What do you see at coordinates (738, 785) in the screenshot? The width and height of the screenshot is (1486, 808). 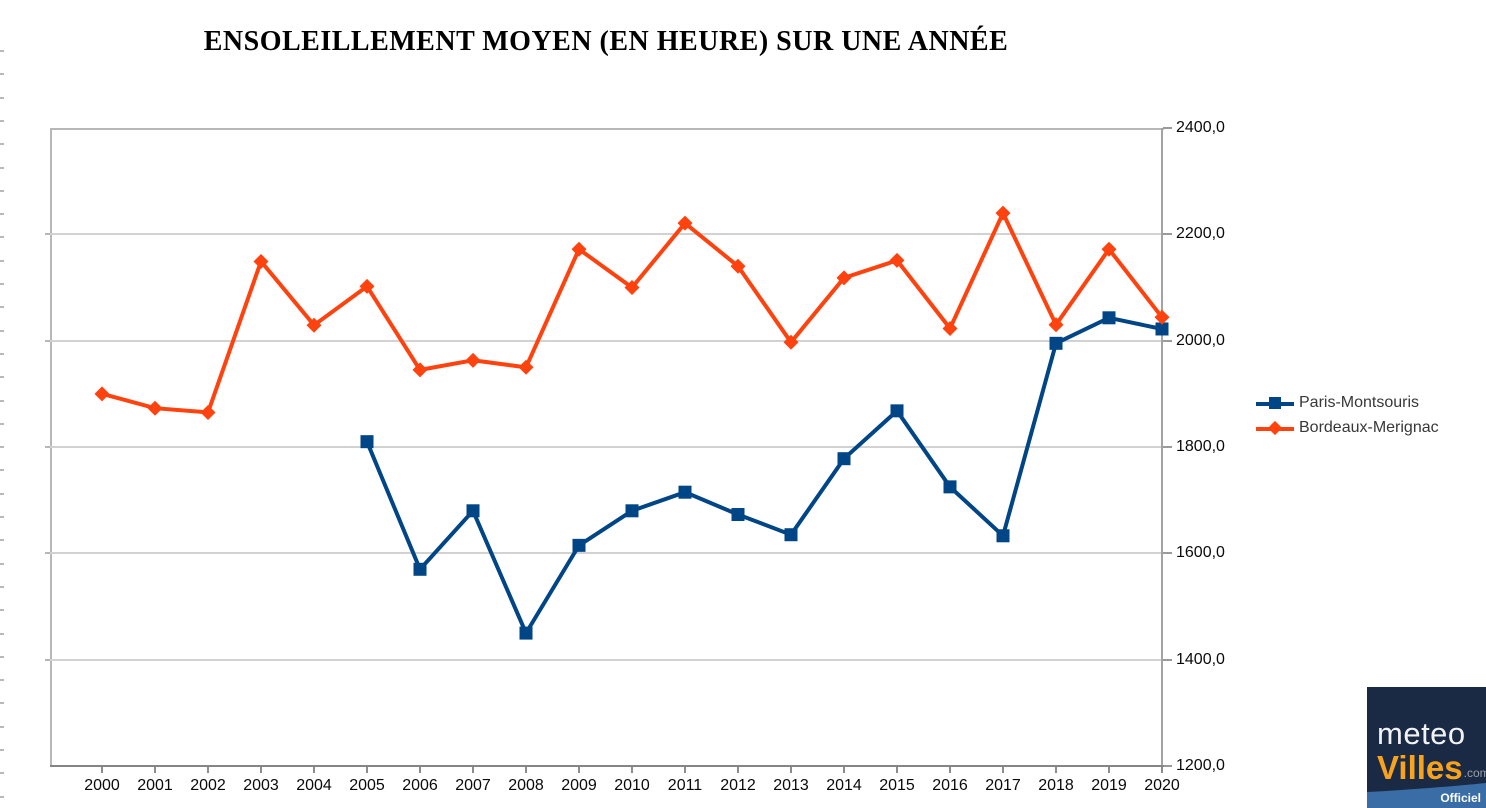 I see `x-axis-label: 2012` at bounding box center [738, 785].